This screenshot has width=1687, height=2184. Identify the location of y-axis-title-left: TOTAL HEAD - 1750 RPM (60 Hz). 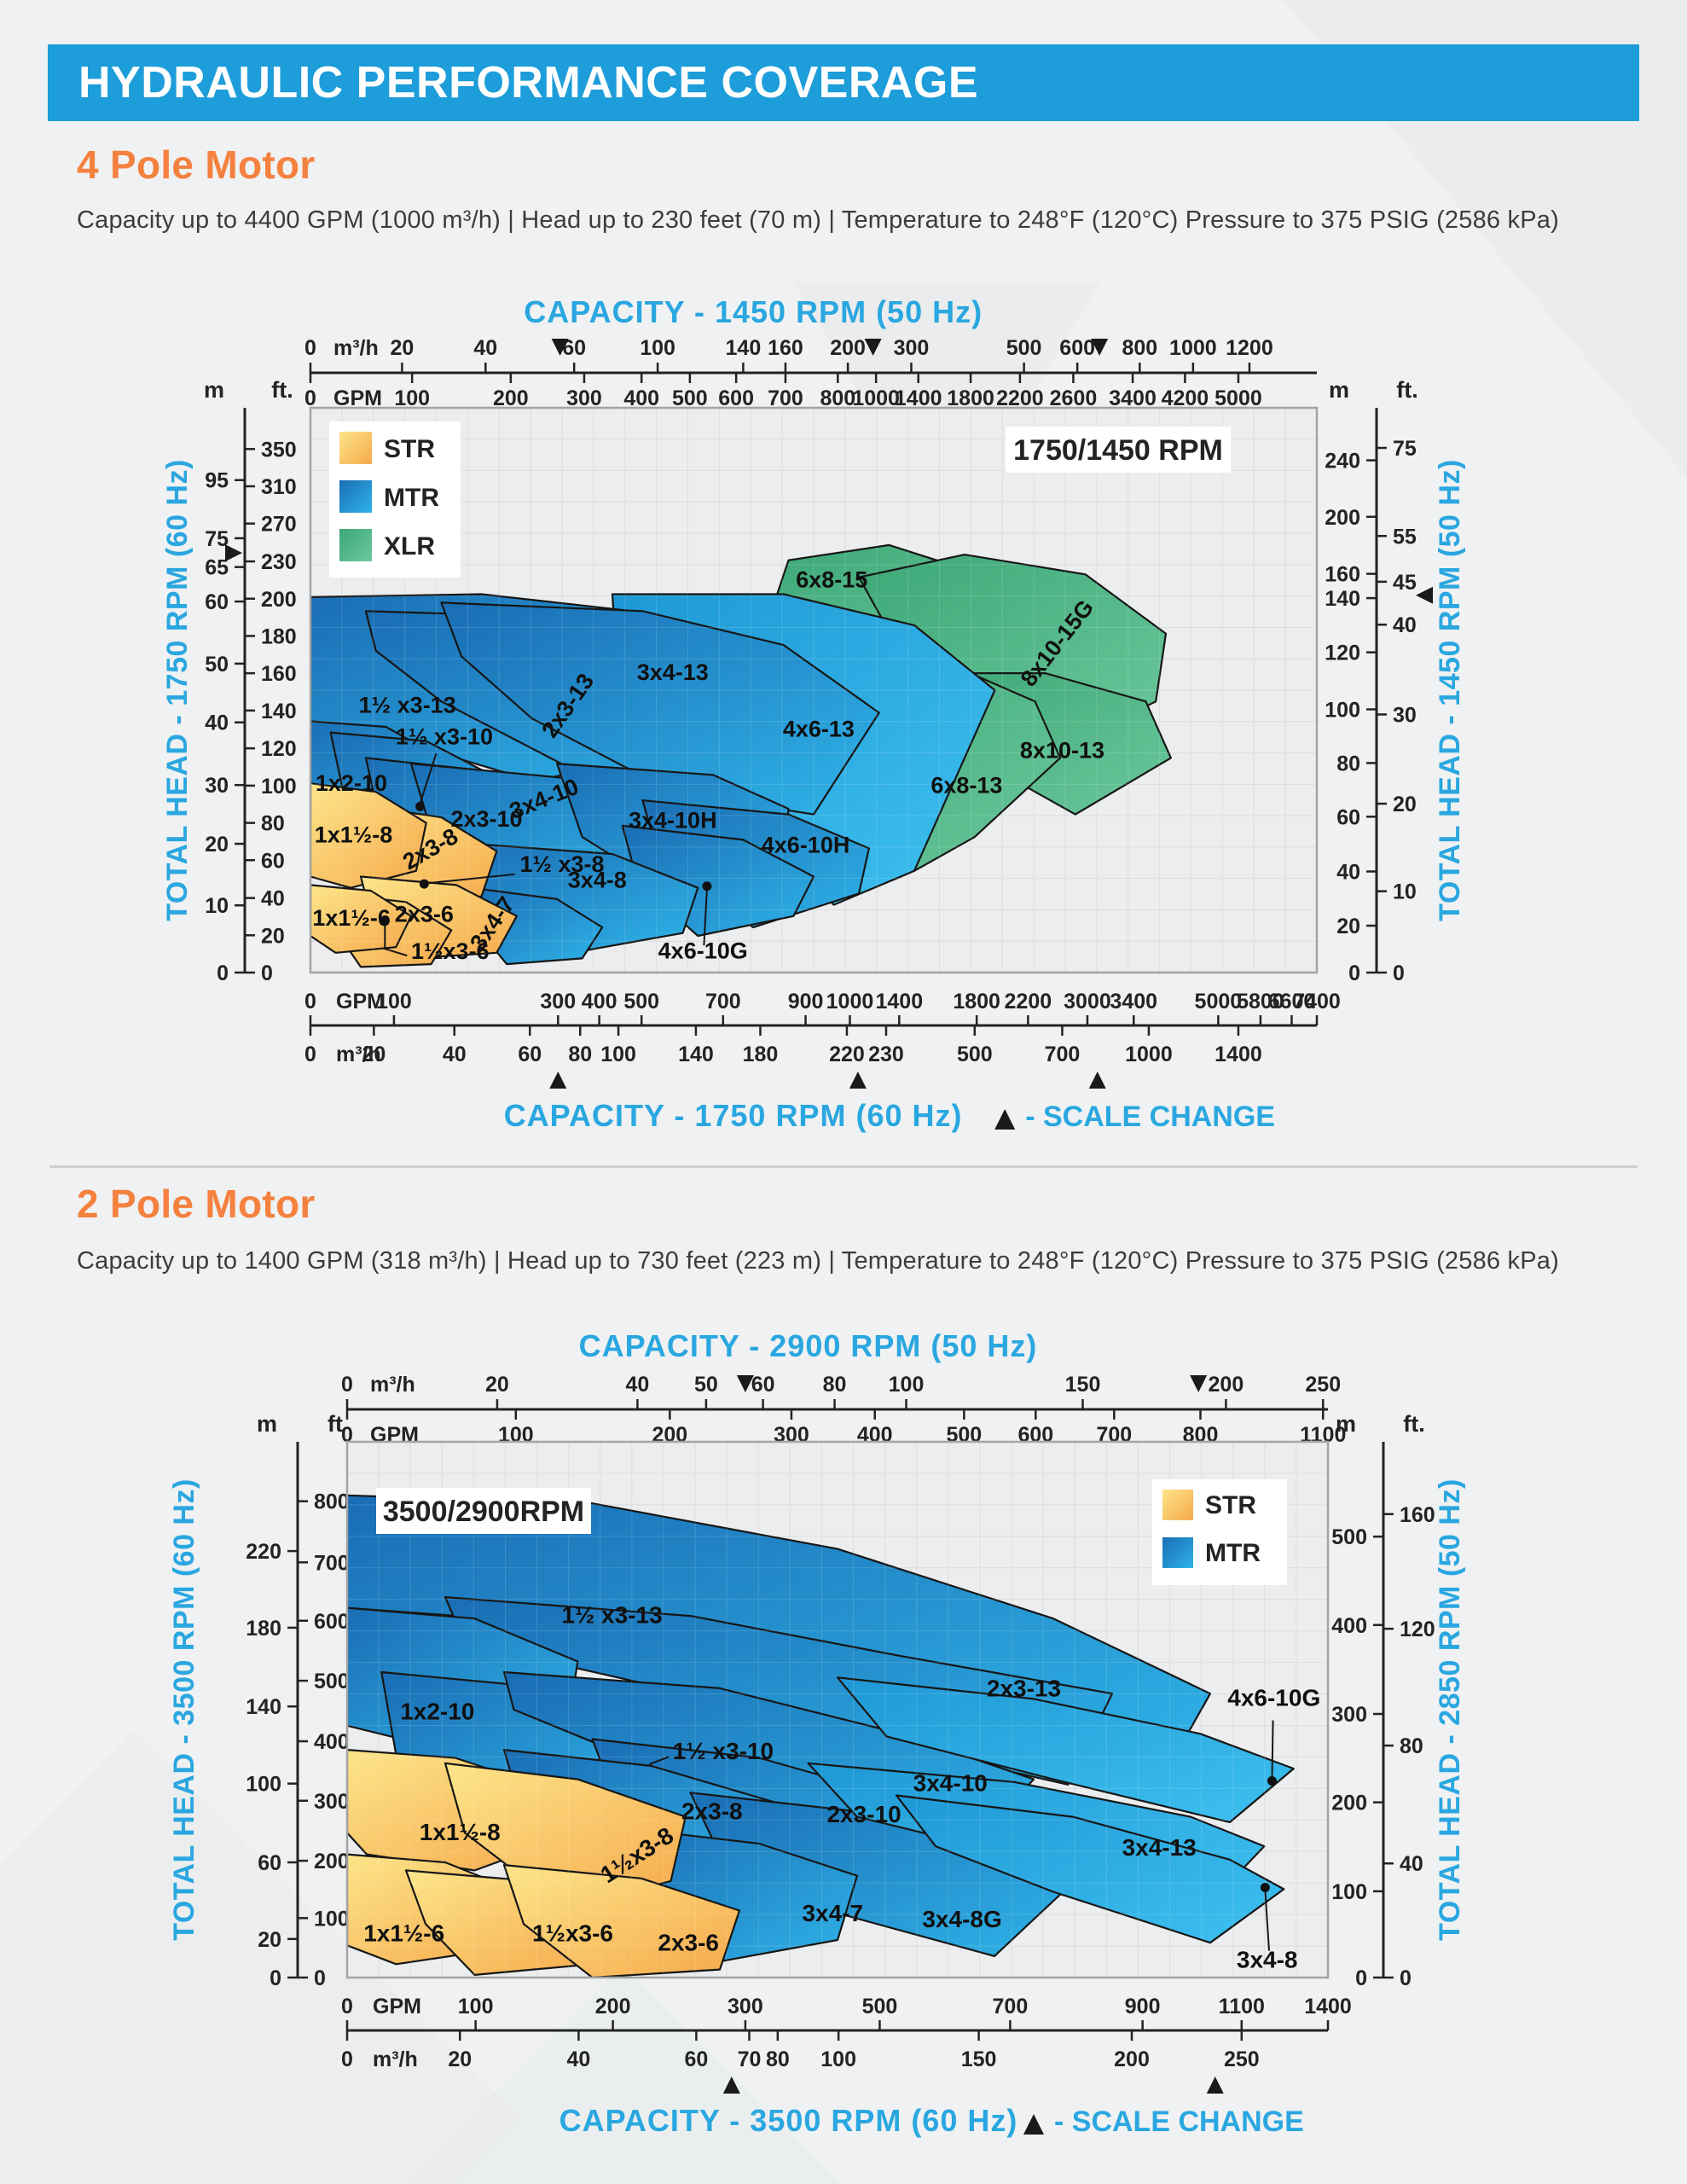
(177, 690).